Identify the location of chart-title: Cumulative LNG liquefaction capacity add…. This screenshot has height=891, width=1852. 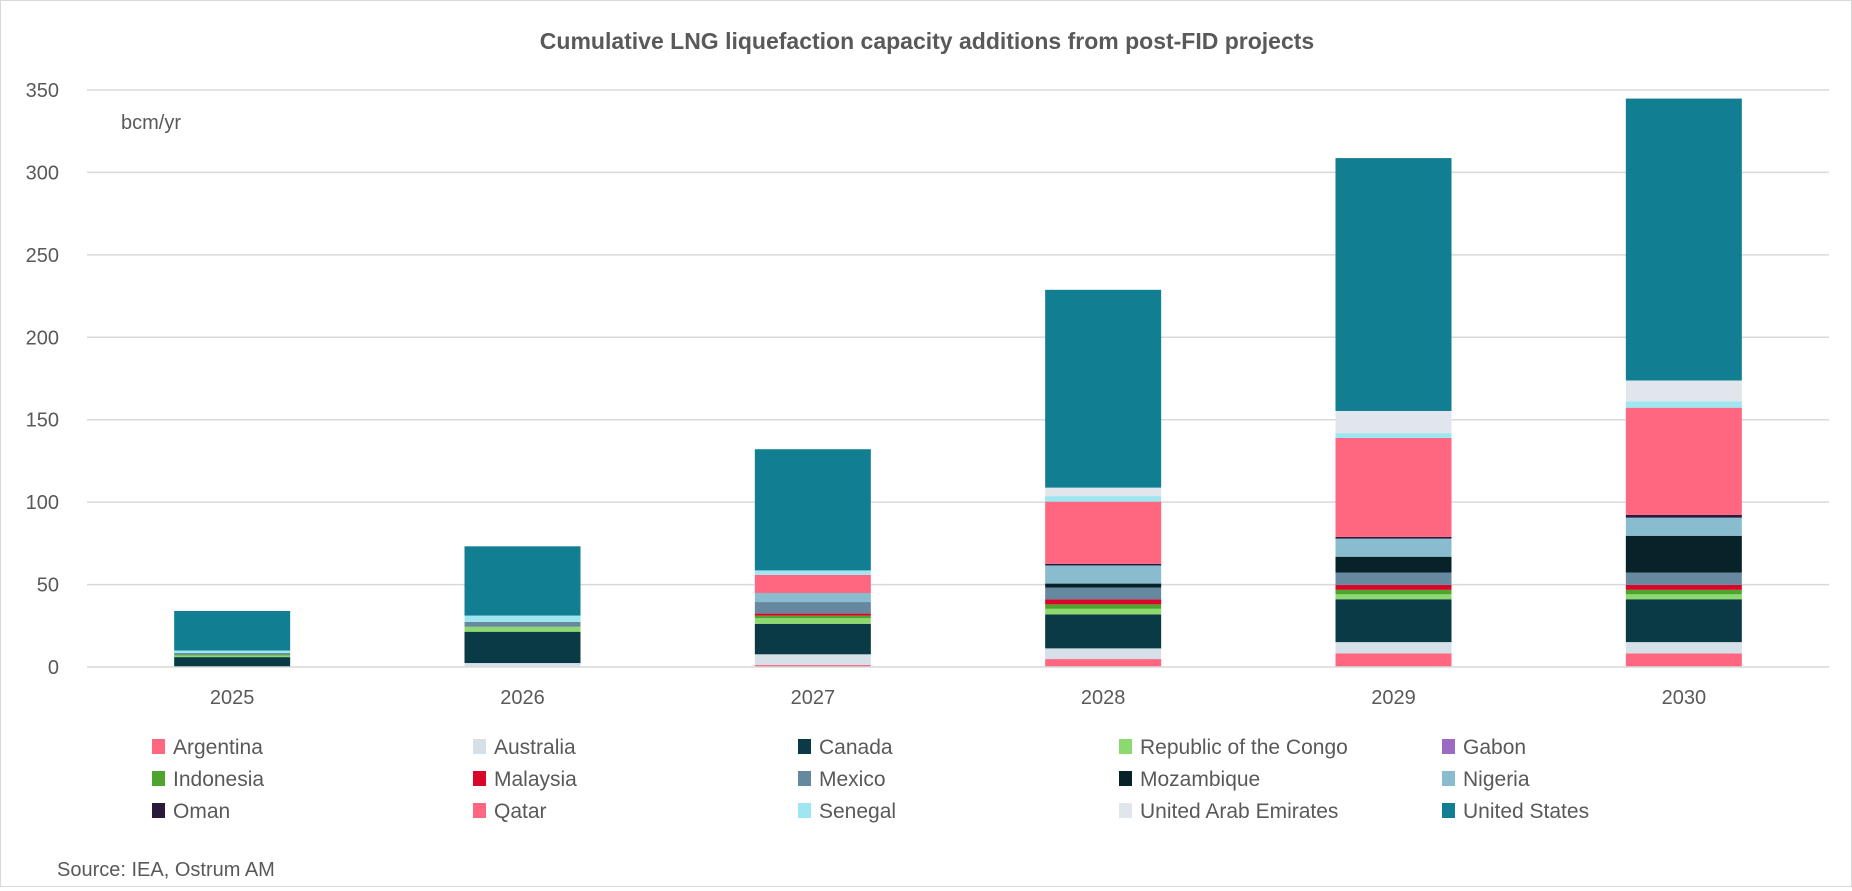
(927, 41).